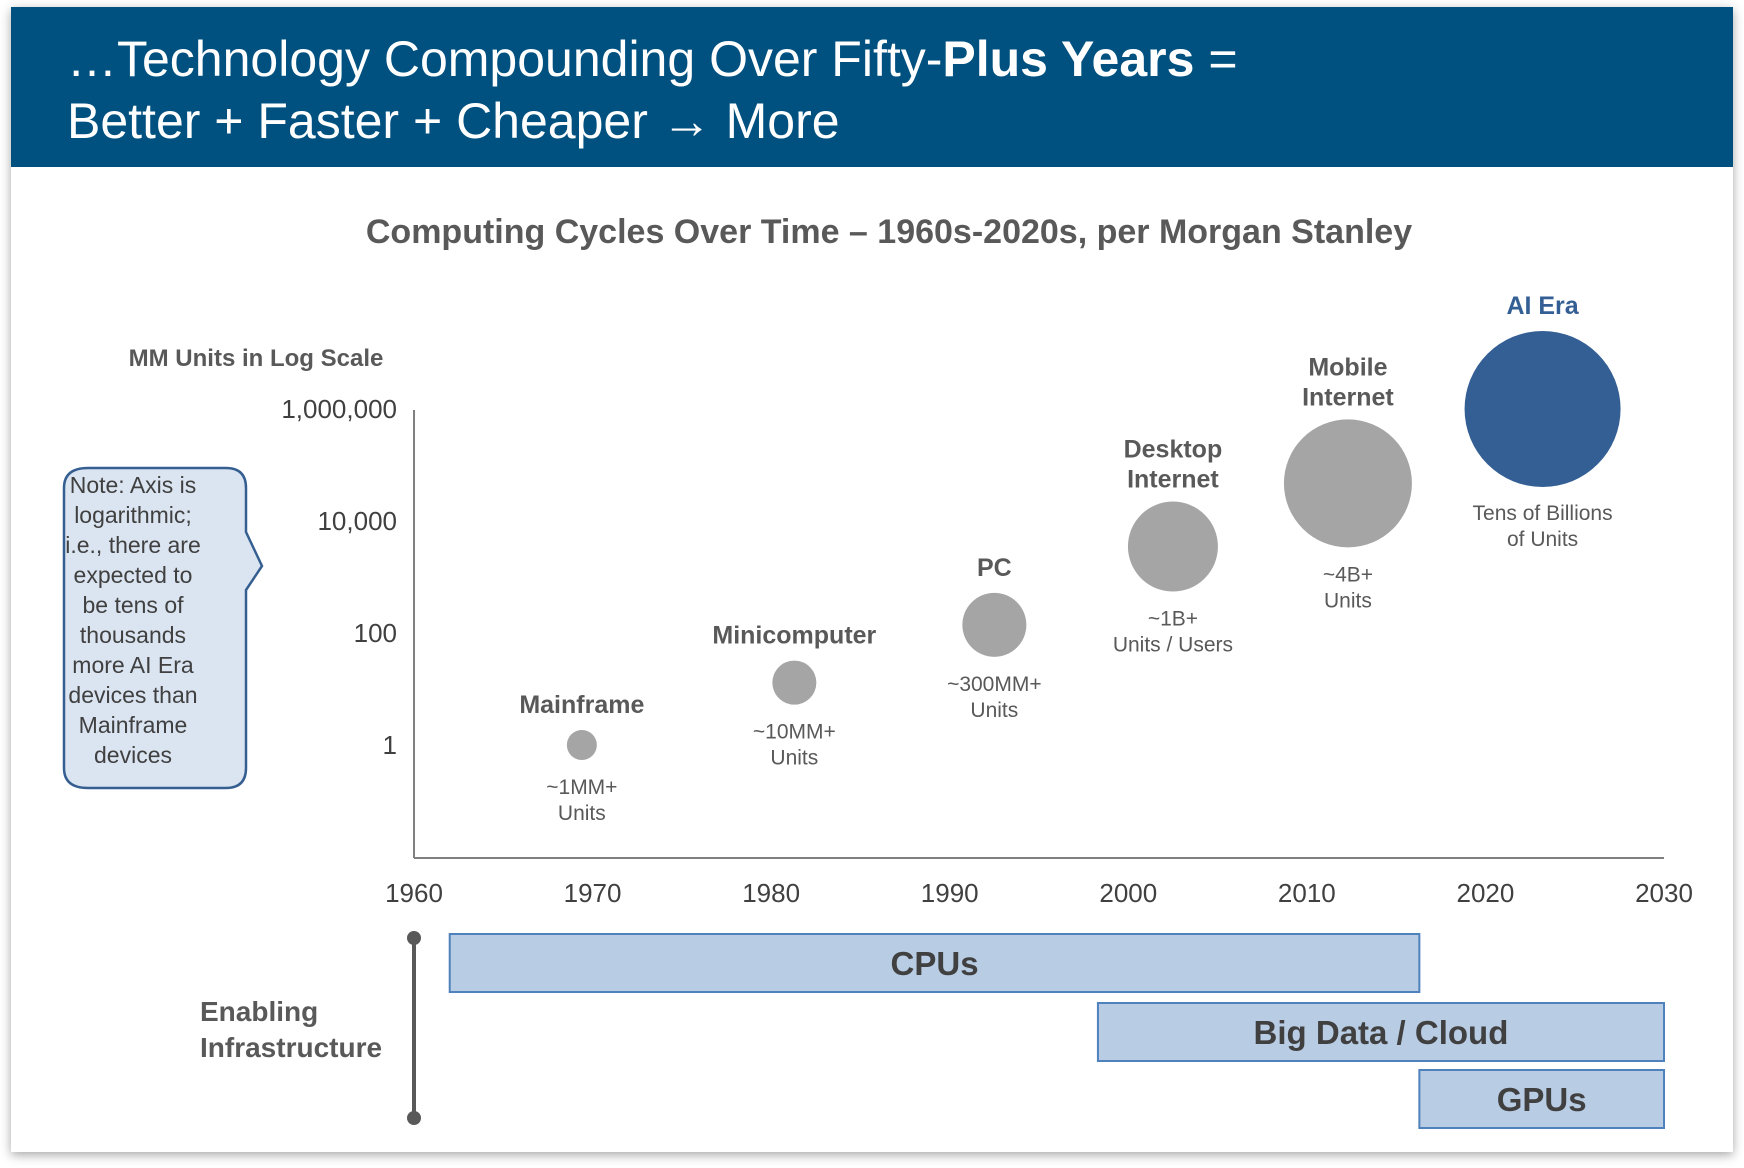 The image size is (1744, 1168). I want to click on infrastructure-bars: CPUs Big Data / Cloud GPUs, so click(1057, 1031).